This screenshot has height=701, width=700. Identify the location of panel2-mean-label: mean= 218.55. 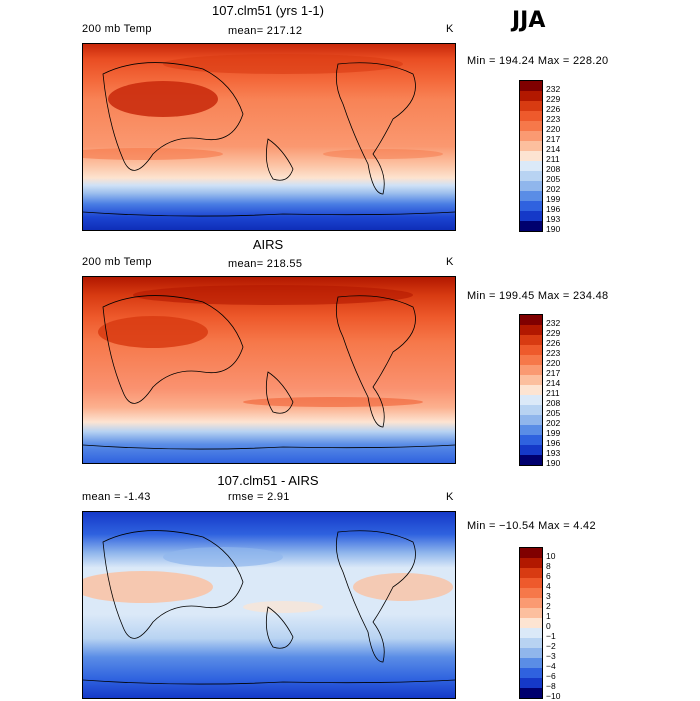
(265, 264).